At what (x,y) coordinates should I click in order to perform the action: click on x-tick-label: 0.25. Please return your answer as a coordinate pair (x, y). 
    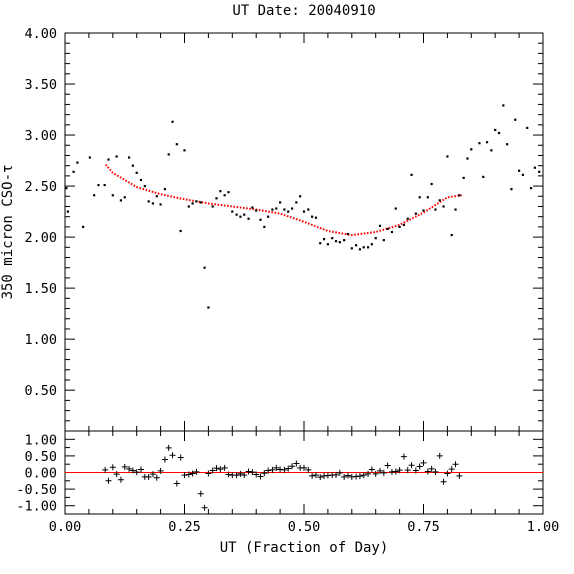
    Looking at the image, I should click on (184, 527).